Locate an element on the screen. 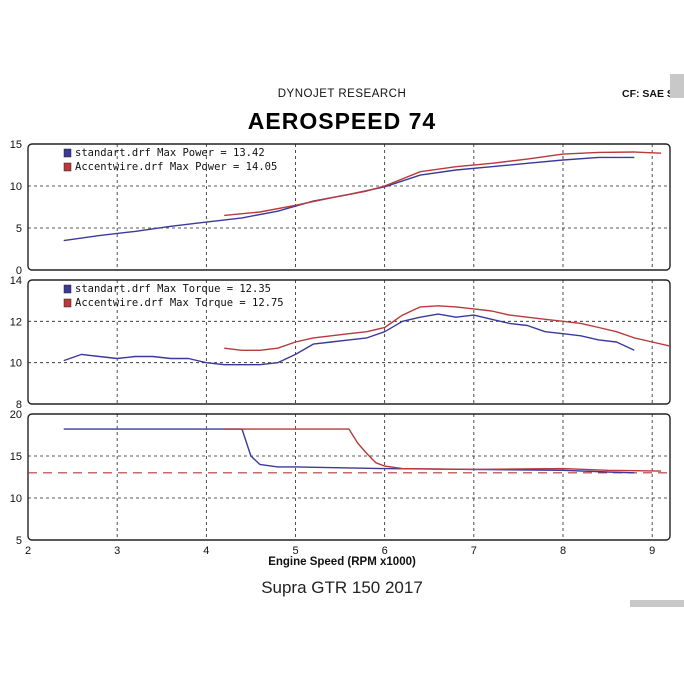 Image resolution: width=684 pixels, height=684 pixels. y-tick-label-torque: 14 is located at coordinates (16, 281).